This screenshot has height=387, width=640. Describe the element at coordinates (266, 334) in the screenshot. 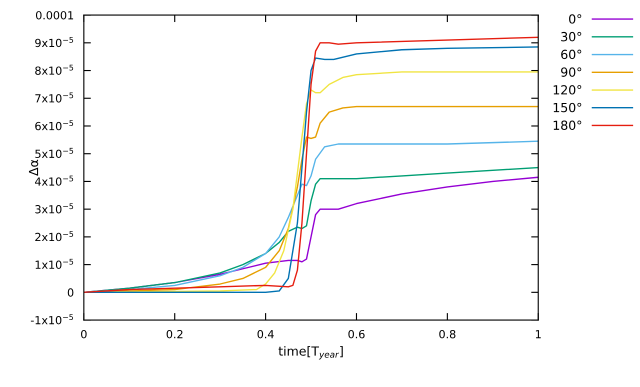

I see `x-tick-label: 0.4` at that location.